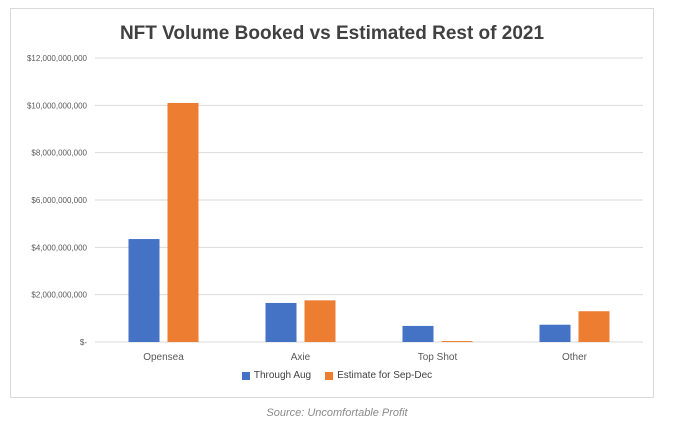  I want to click on bar-opensea-estimate, so click(183, 222).